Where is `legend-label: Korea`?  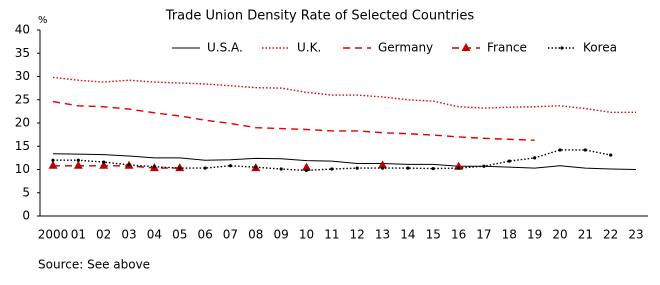
legend-label: Korea is located at coordinates (600, 48).